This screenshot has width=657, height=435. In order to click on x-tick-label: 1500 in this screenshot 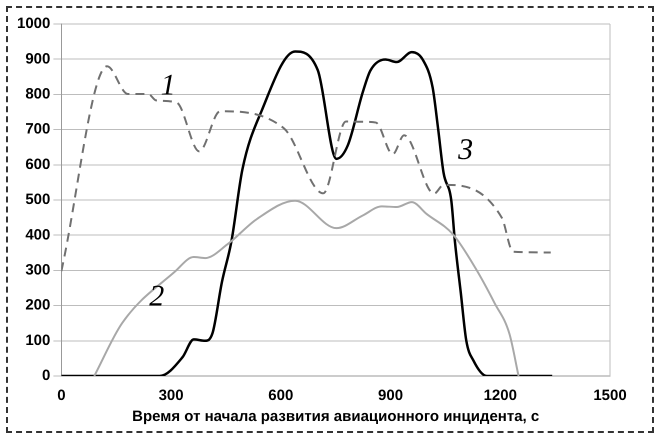, I will do `click(610, 395)`.